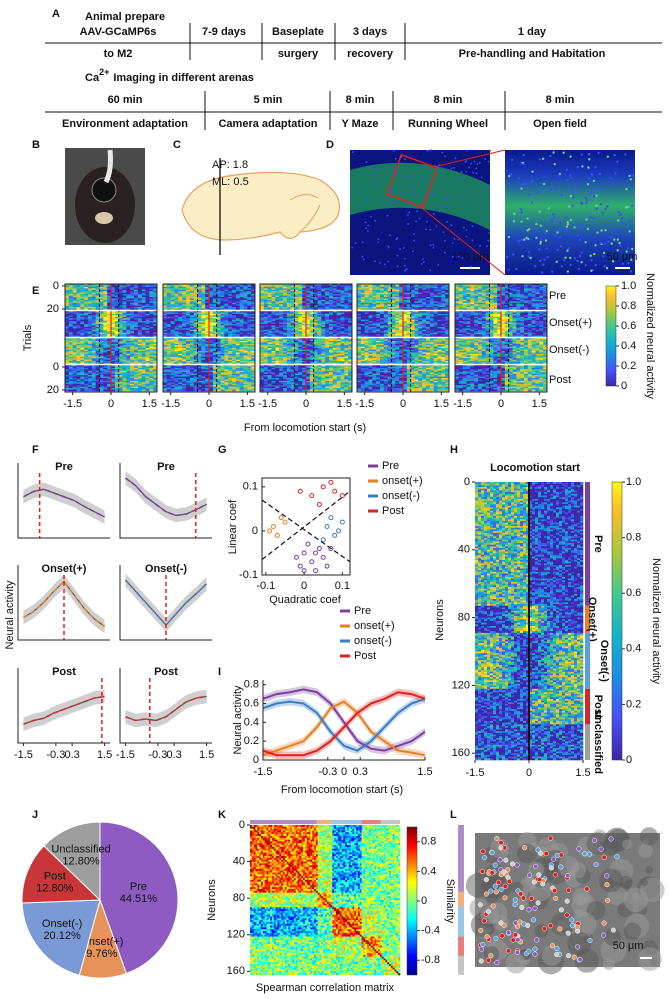 The height and width of the screenshot is (999, 669). What do you see at coordinates (560, 124) in the screenshot?
I see `step-label: Open field` at bounding box center [560, 124].